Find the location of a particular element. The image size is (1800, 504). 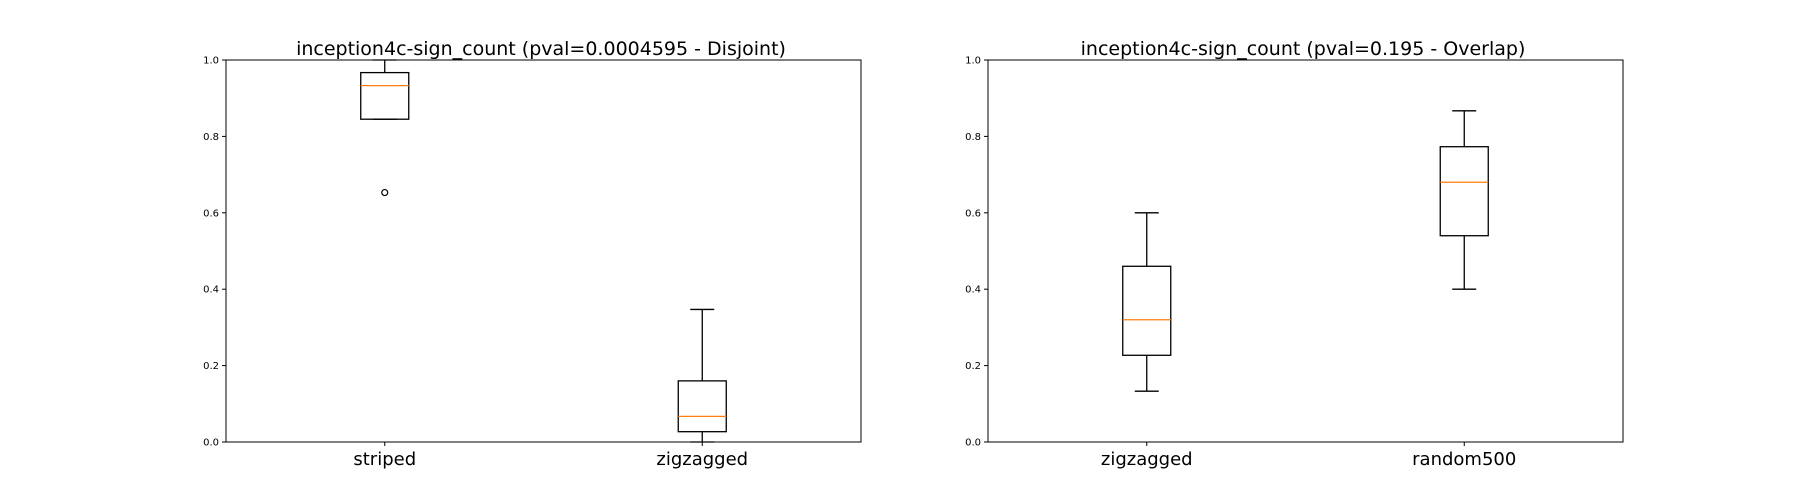

y-tick-label-left: 0.0 is located at coordinates (211, 443).